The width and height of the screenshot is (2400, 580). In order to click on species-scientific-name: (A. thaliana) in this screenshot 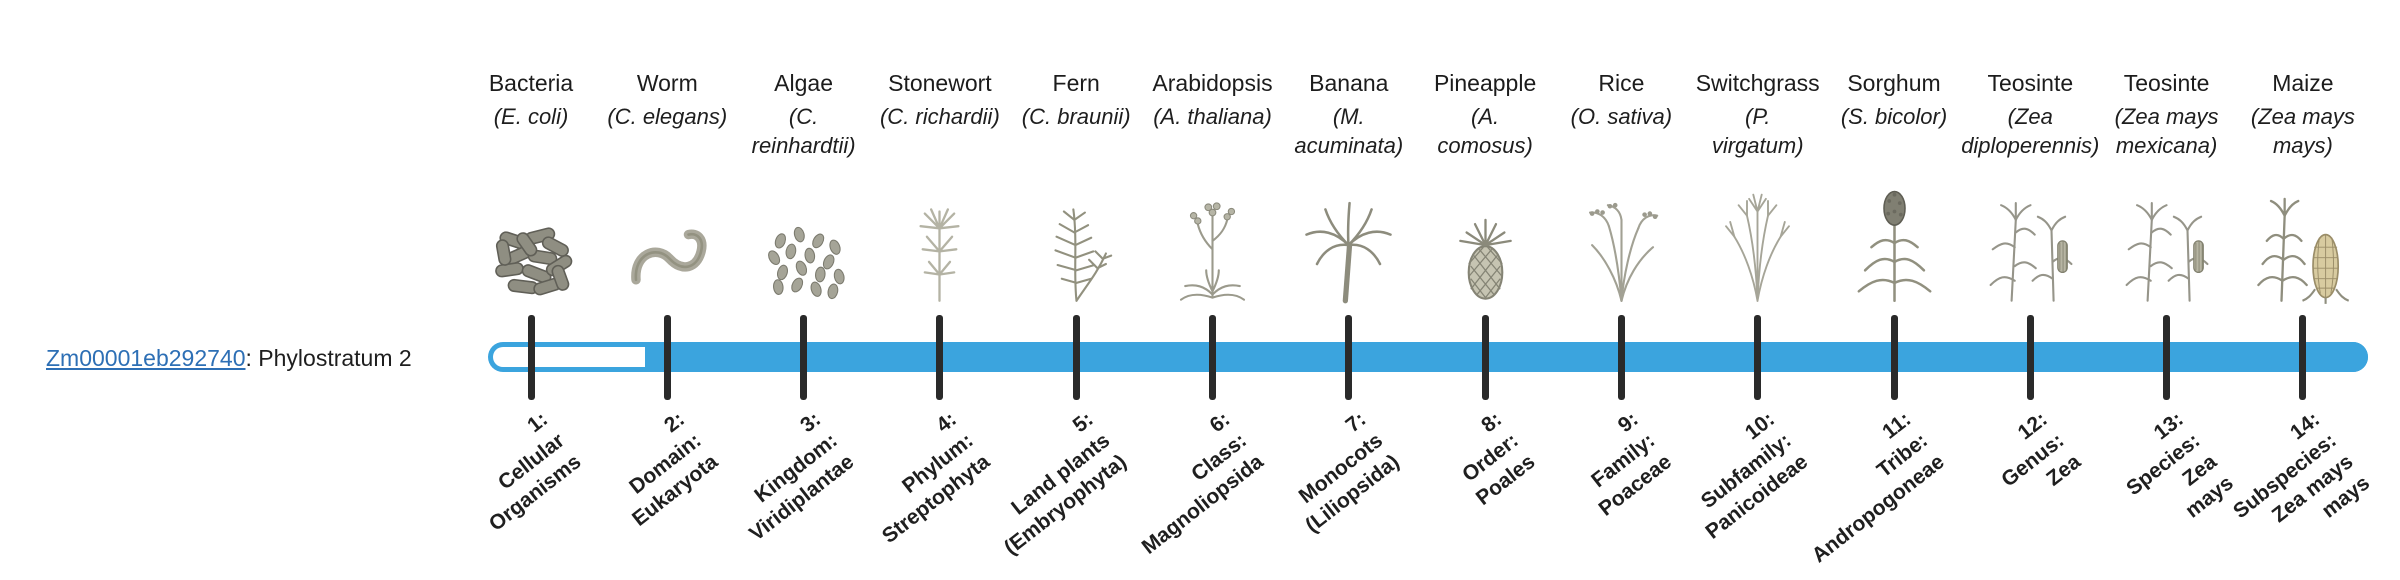, I will do `click(1212, 116)`.